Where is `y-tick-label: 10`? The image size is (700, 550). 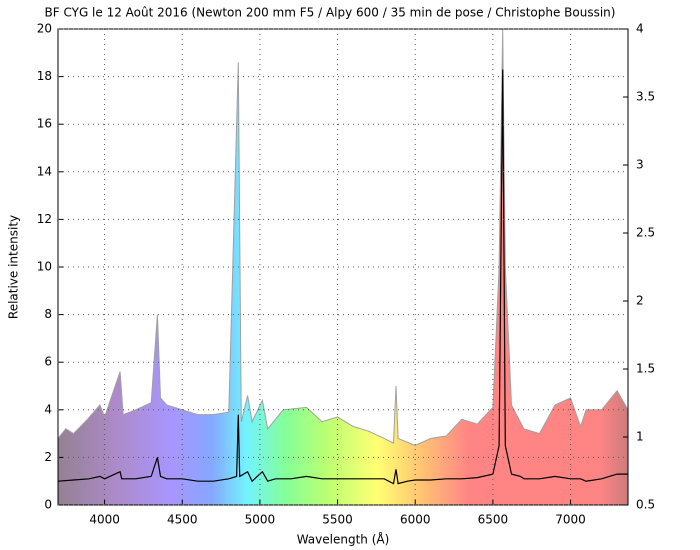 y-tick-label: 10 is located at coordinates (44, 267).